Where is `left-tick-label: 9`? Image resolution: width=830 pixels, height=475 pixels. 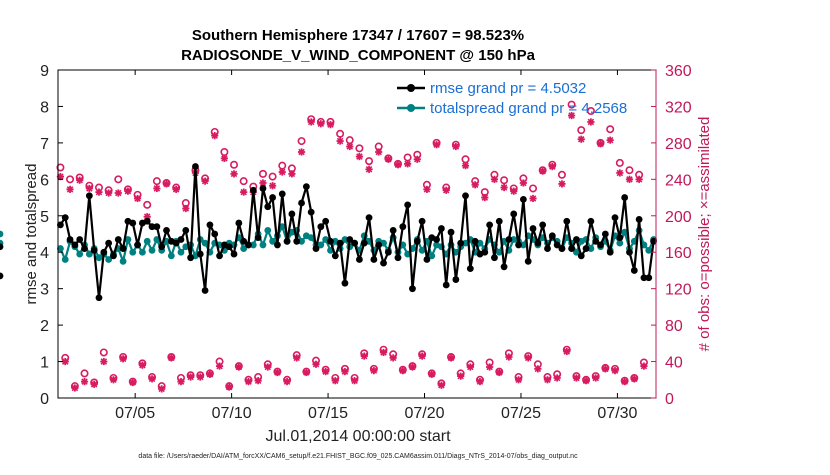 left-tick-label: 9 is located at coordinates (44, 71).